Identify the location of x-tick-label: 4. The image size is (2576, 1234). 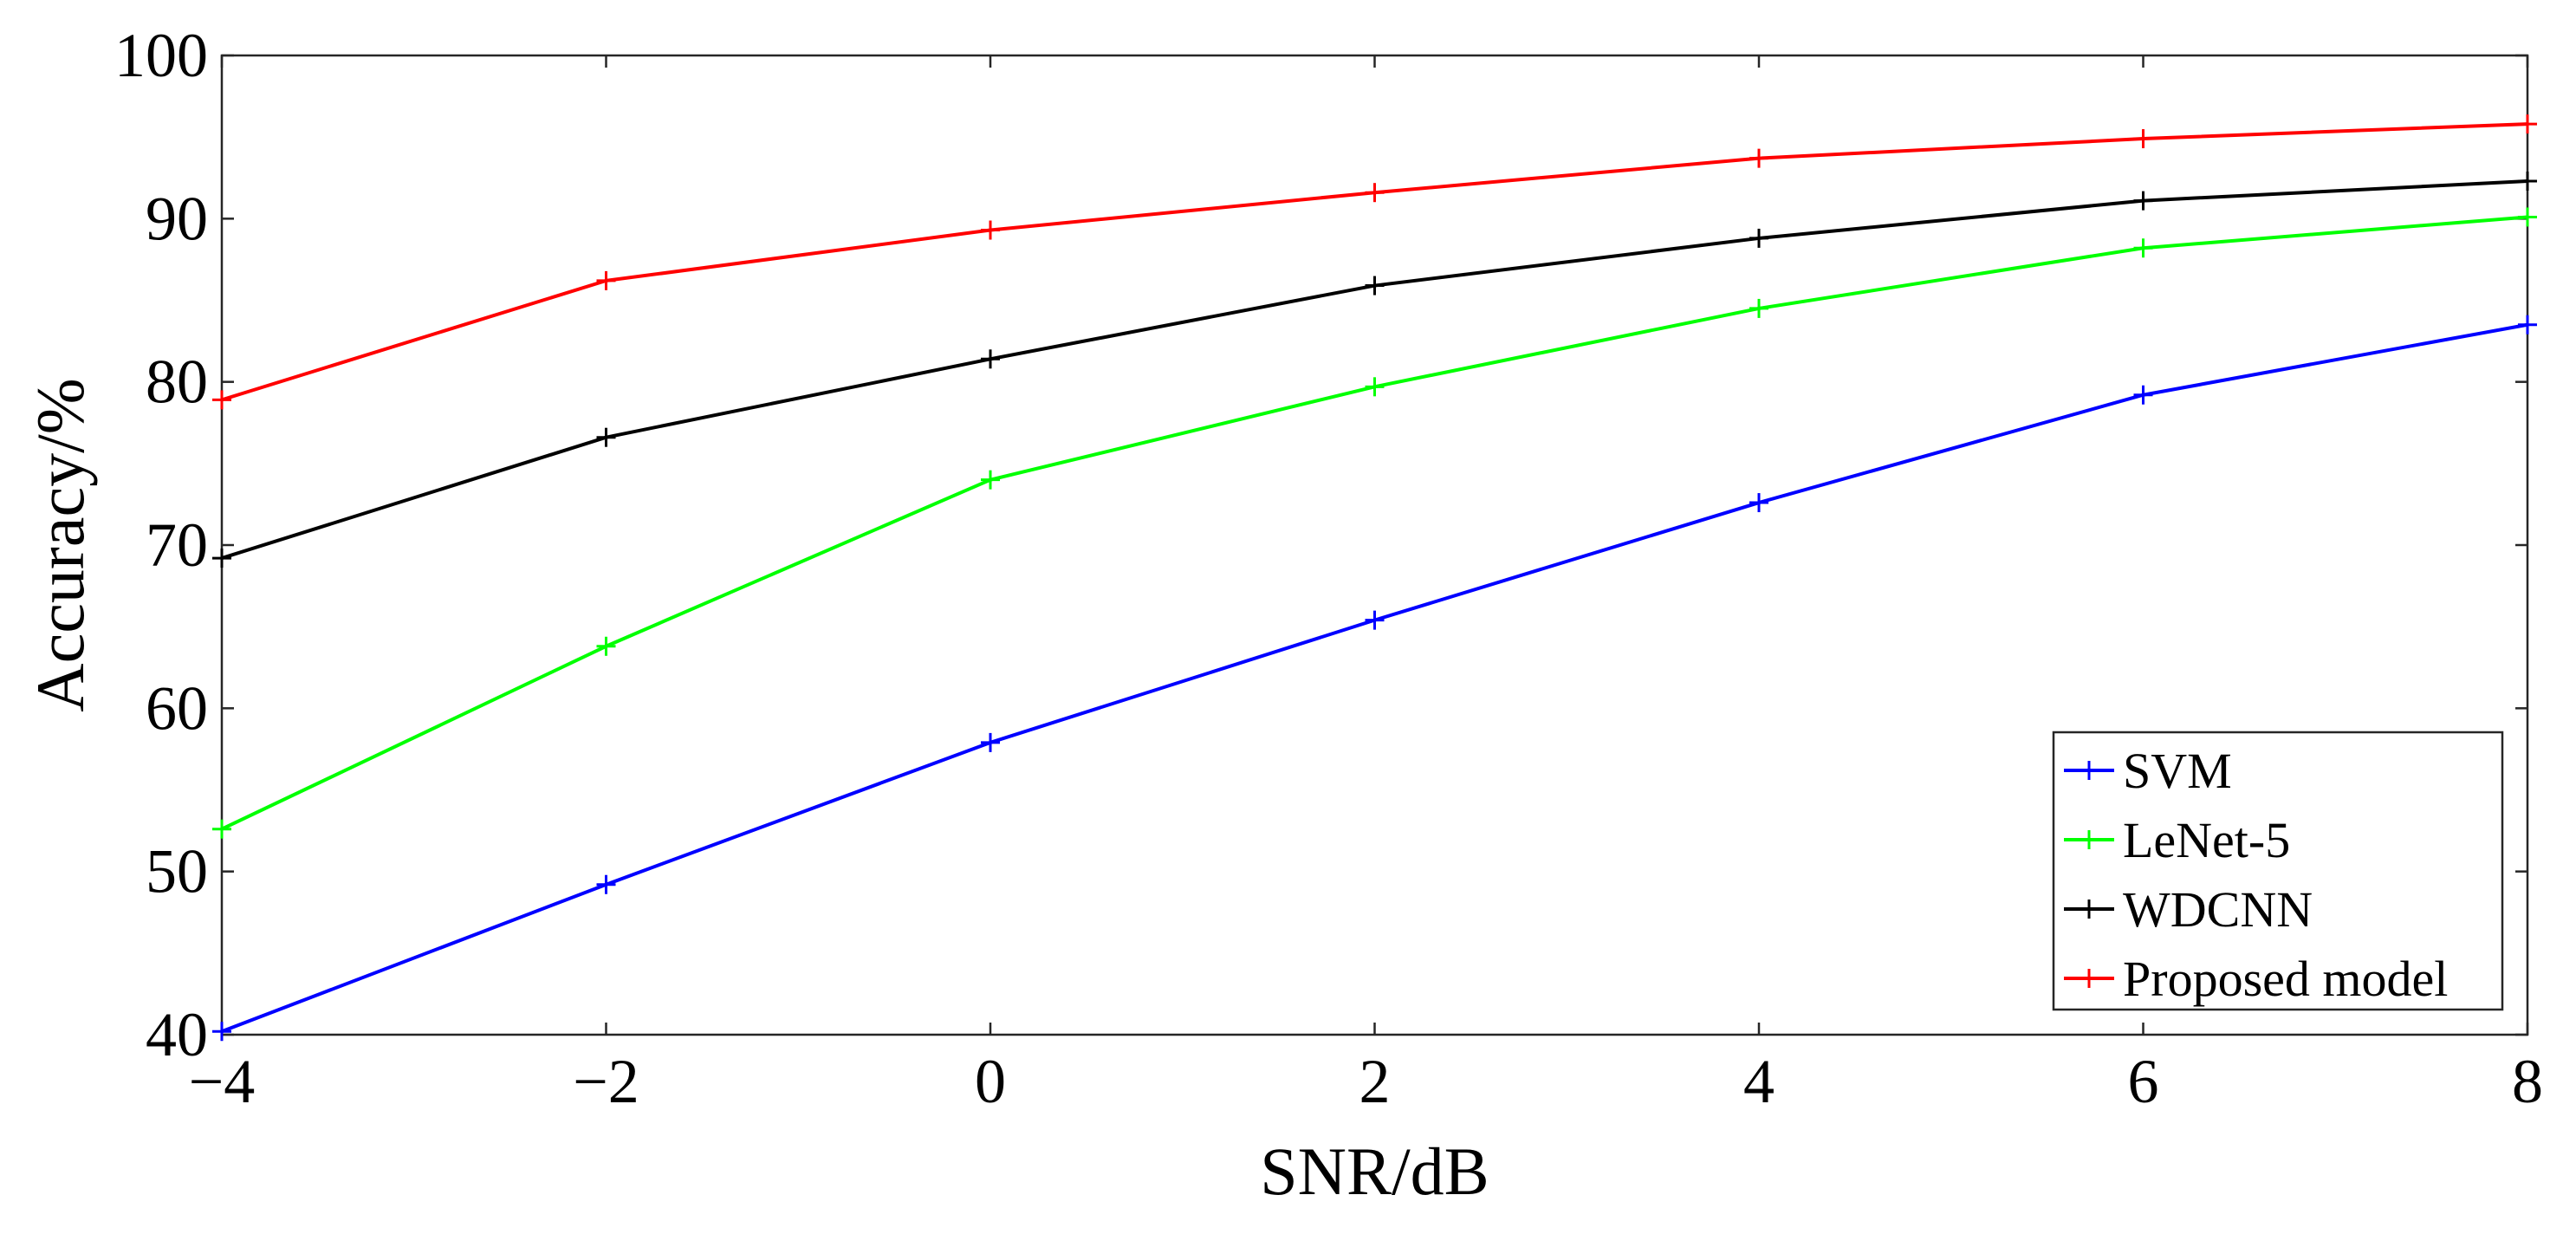
(1759, 1081).